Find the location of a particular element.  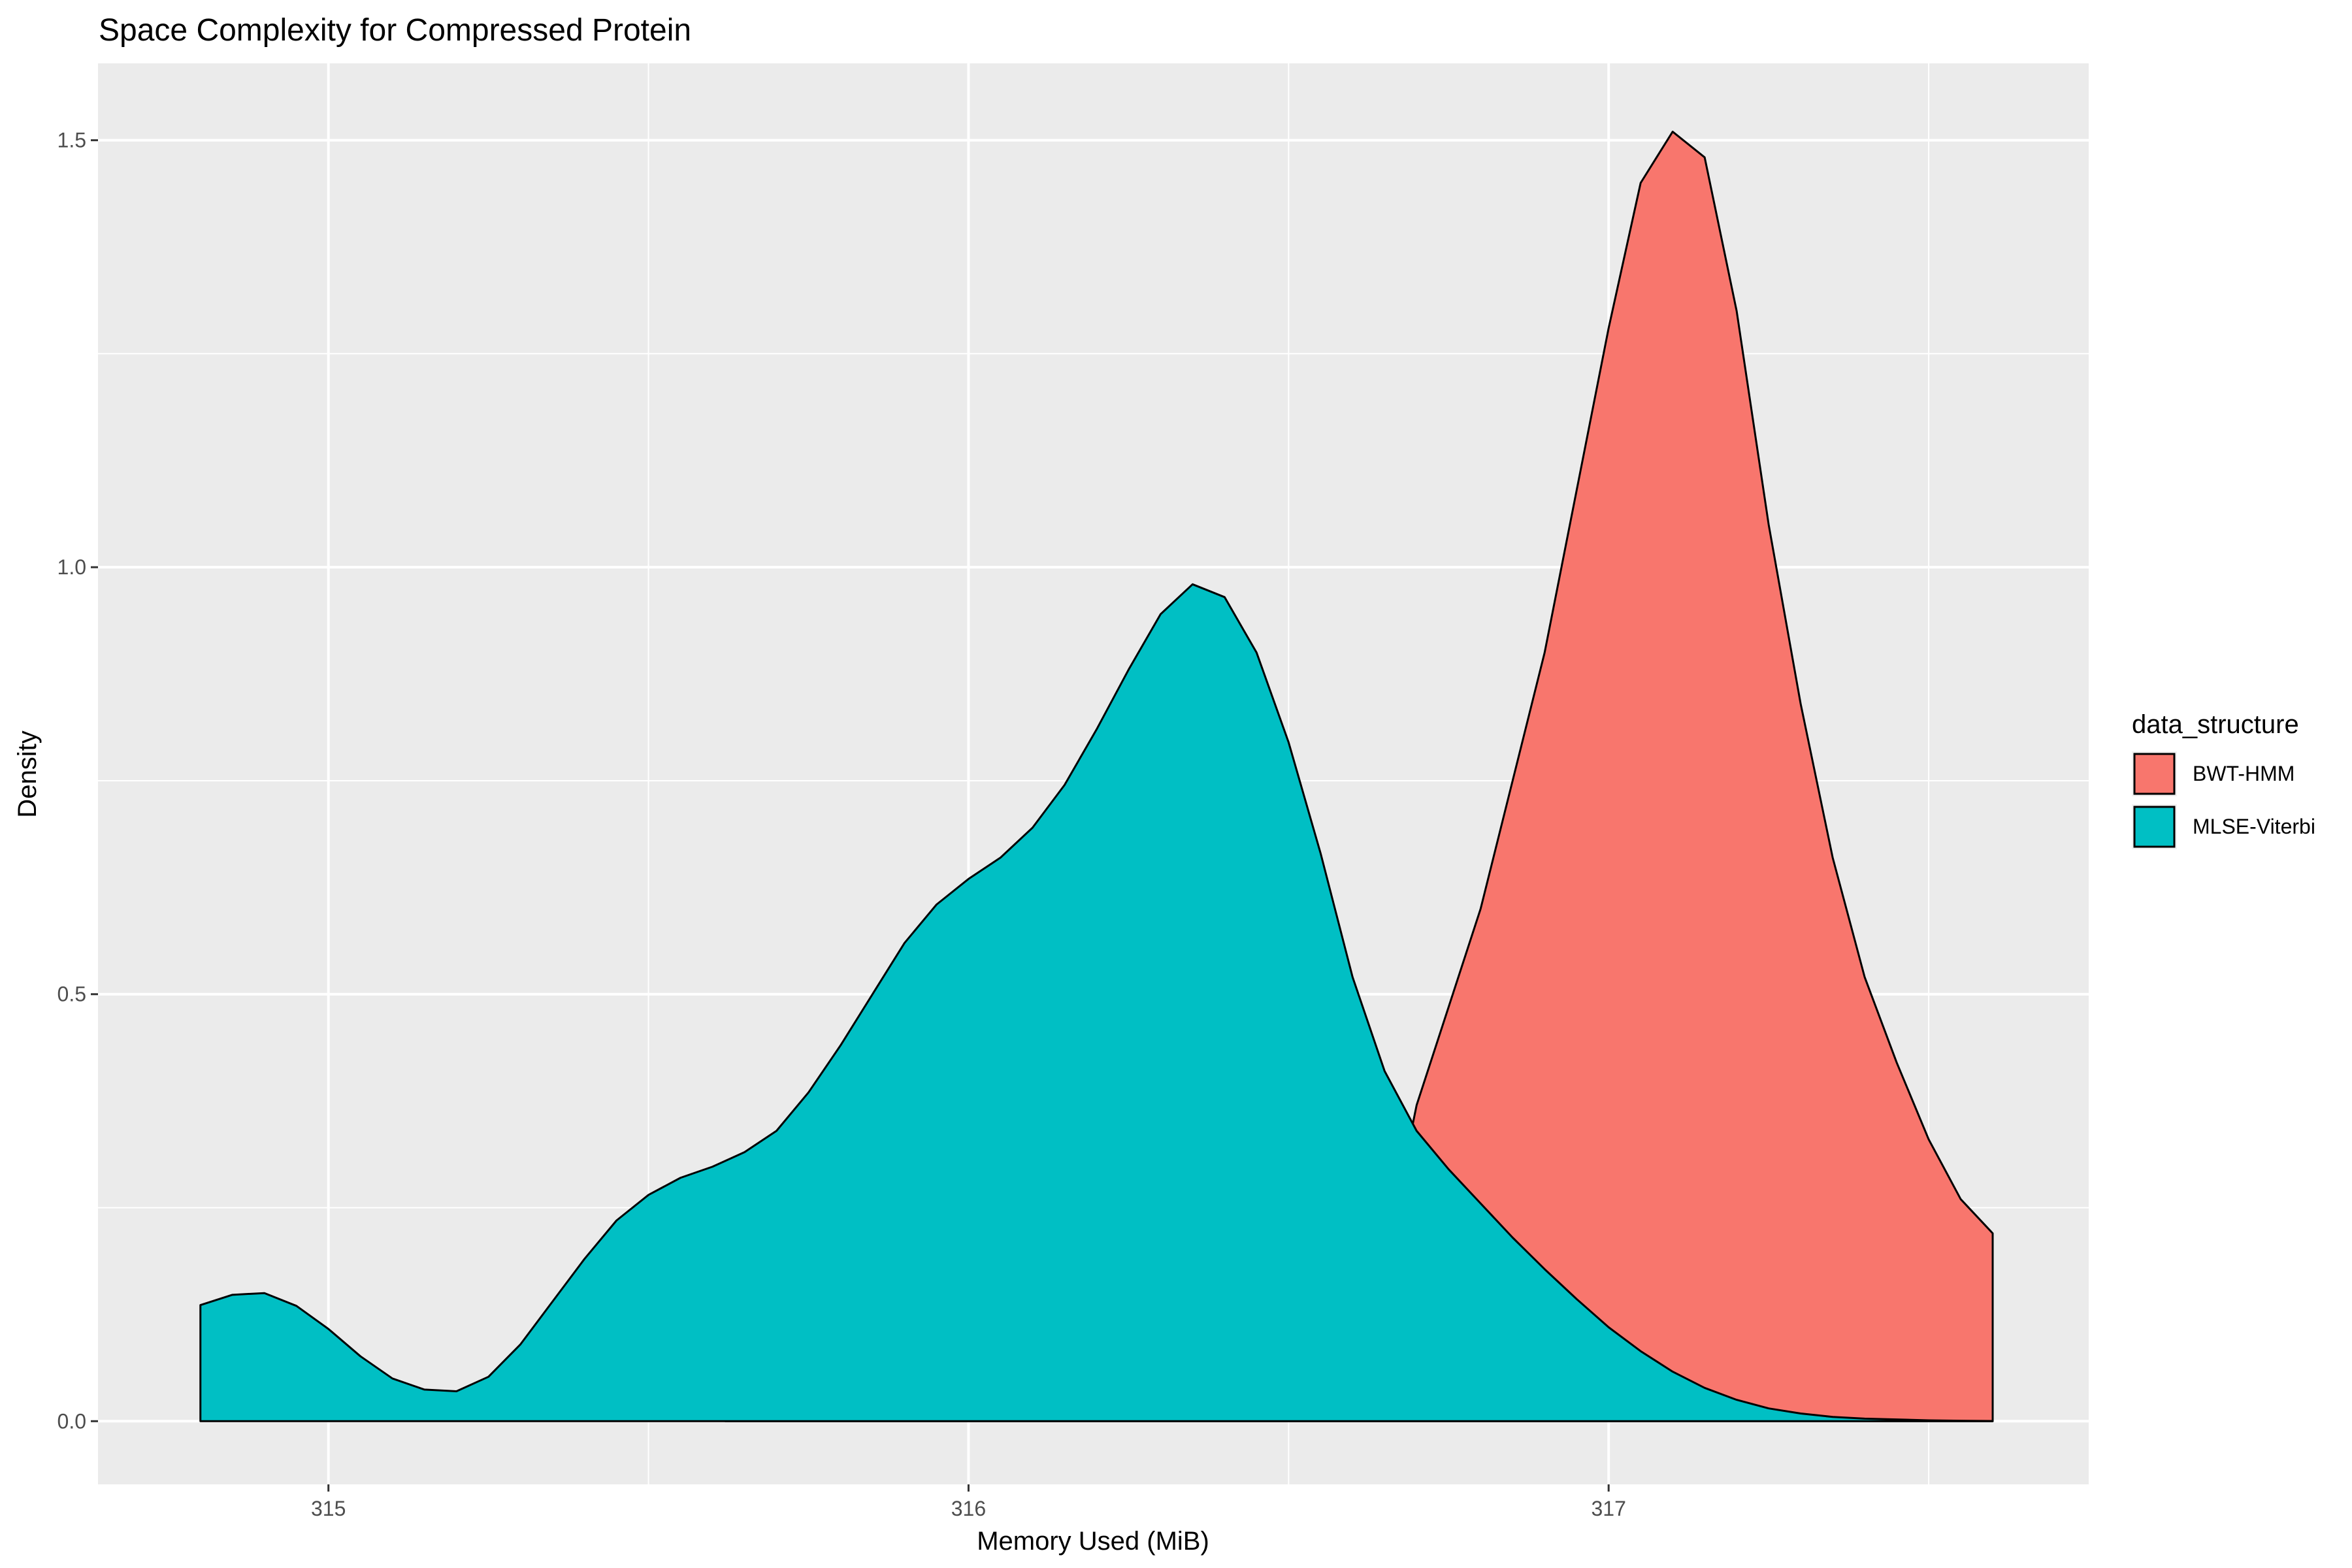

x-tick-label: 317 is located at coordinates (1608, 1508).